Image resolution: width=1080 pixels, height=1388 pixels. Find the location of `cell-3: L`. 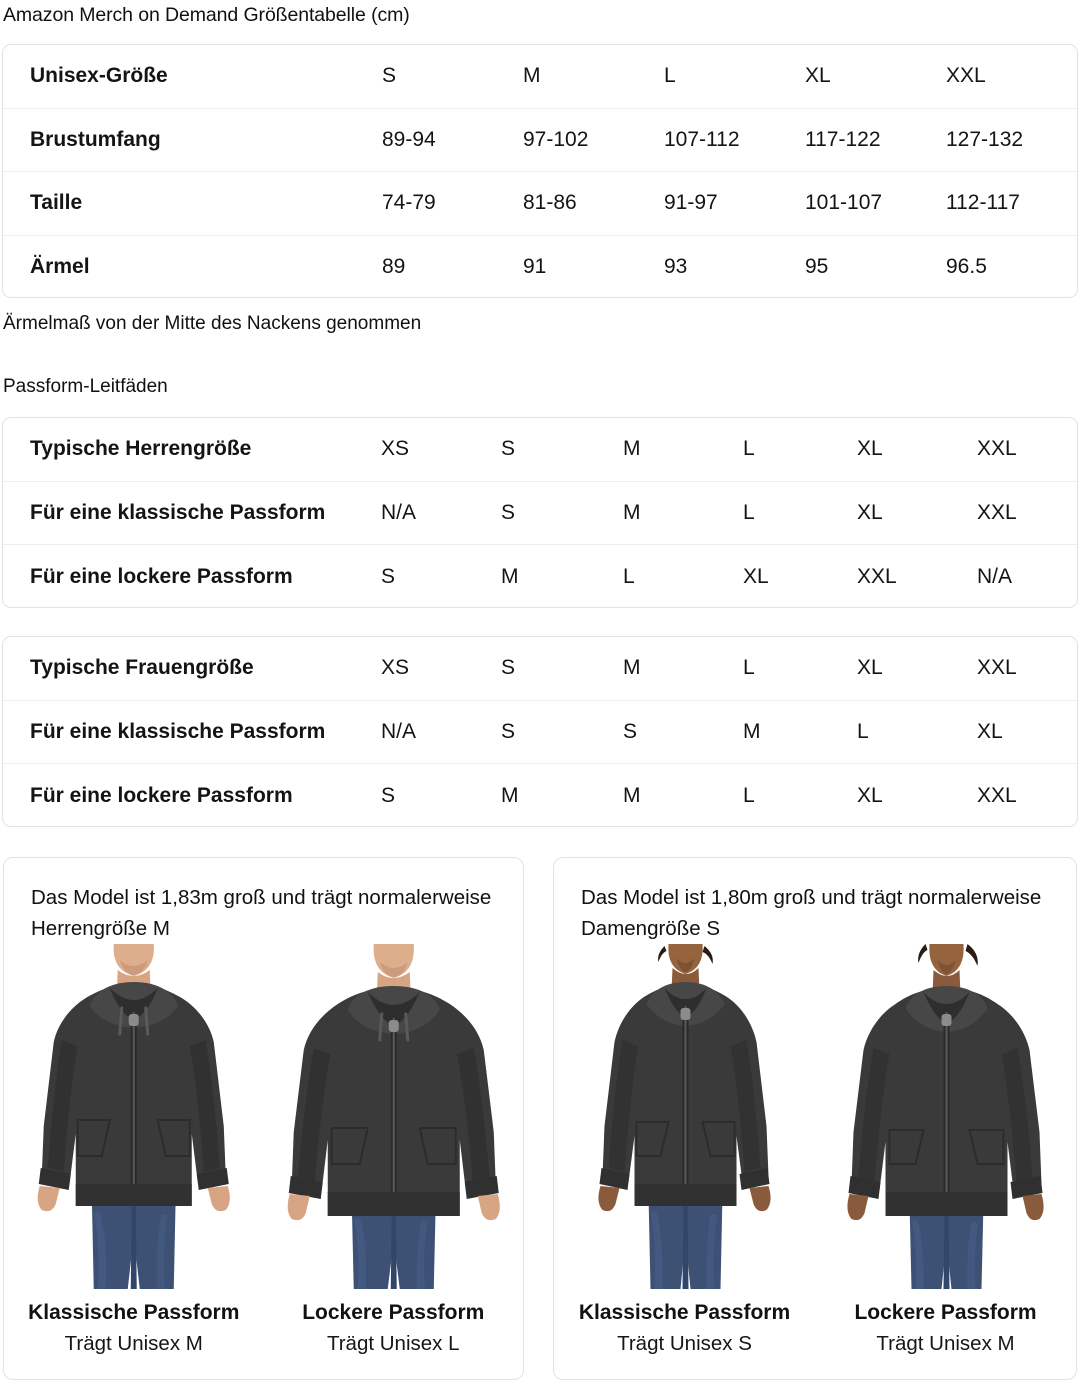

cell-3: L is located at coordinates (629, 576).